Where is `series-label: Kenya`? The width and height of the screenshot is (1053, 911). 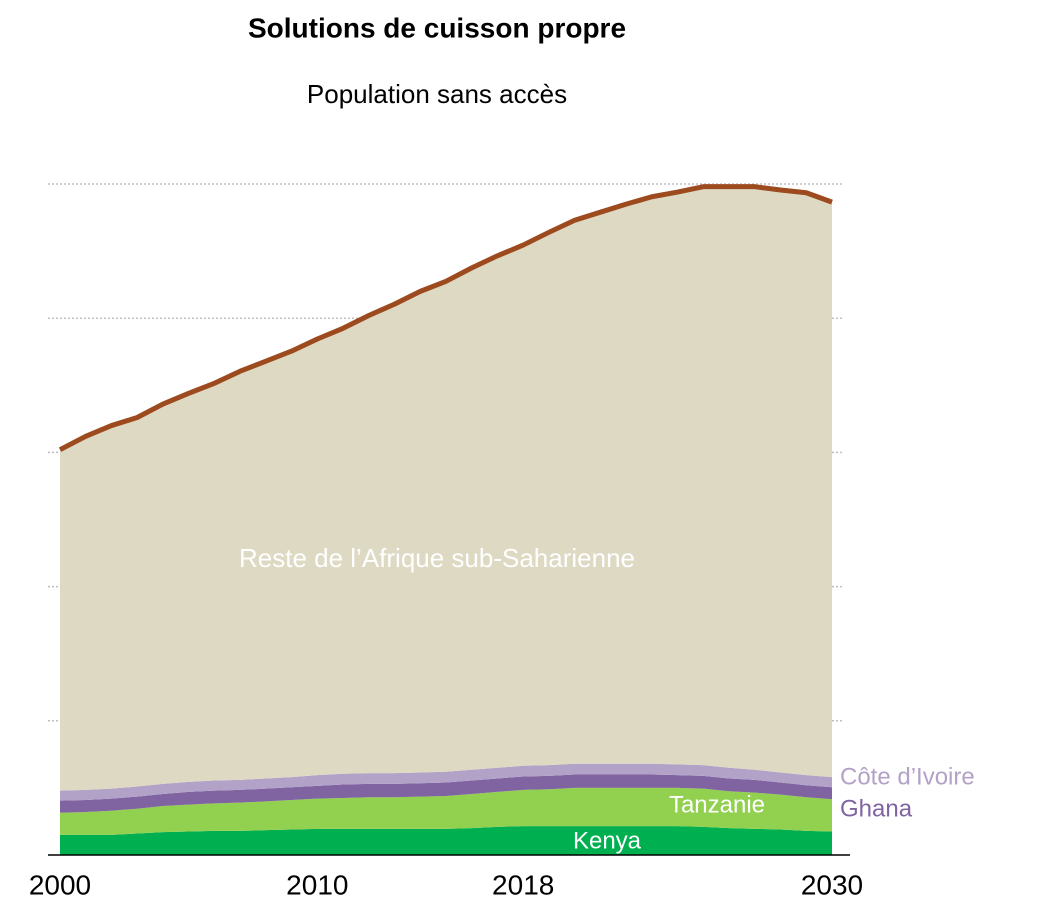 series-label: Kenya is located at coordinates (607, 840).